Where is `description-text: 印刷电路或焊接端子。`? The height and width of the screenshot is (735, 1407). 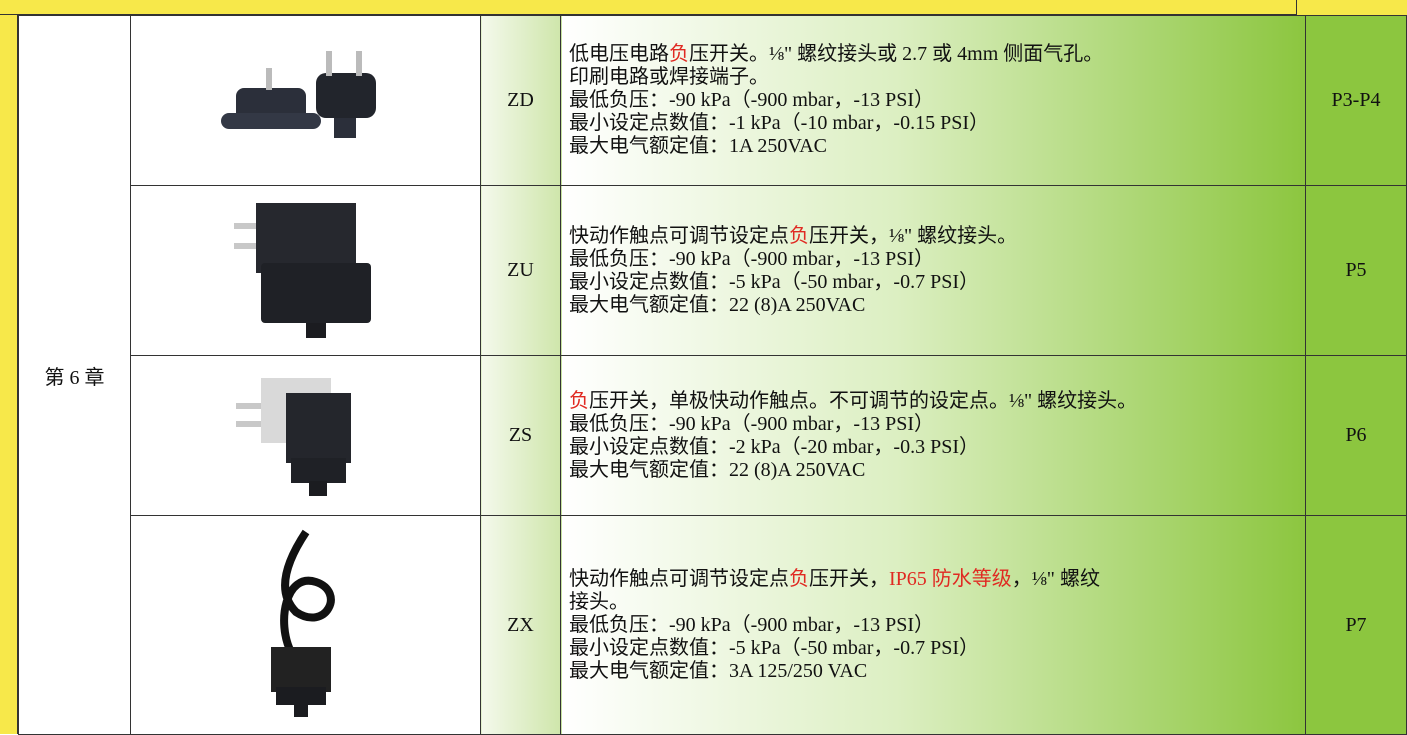
description-text: 印刷电路或焊接端子。 is located at coordinates (669, 77).